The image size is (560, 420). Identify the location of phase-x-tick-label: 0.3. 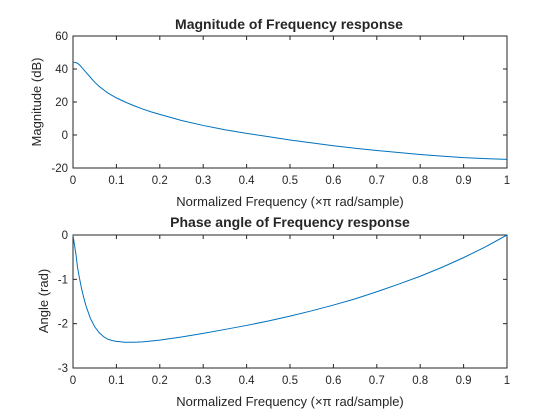
(203, 381).